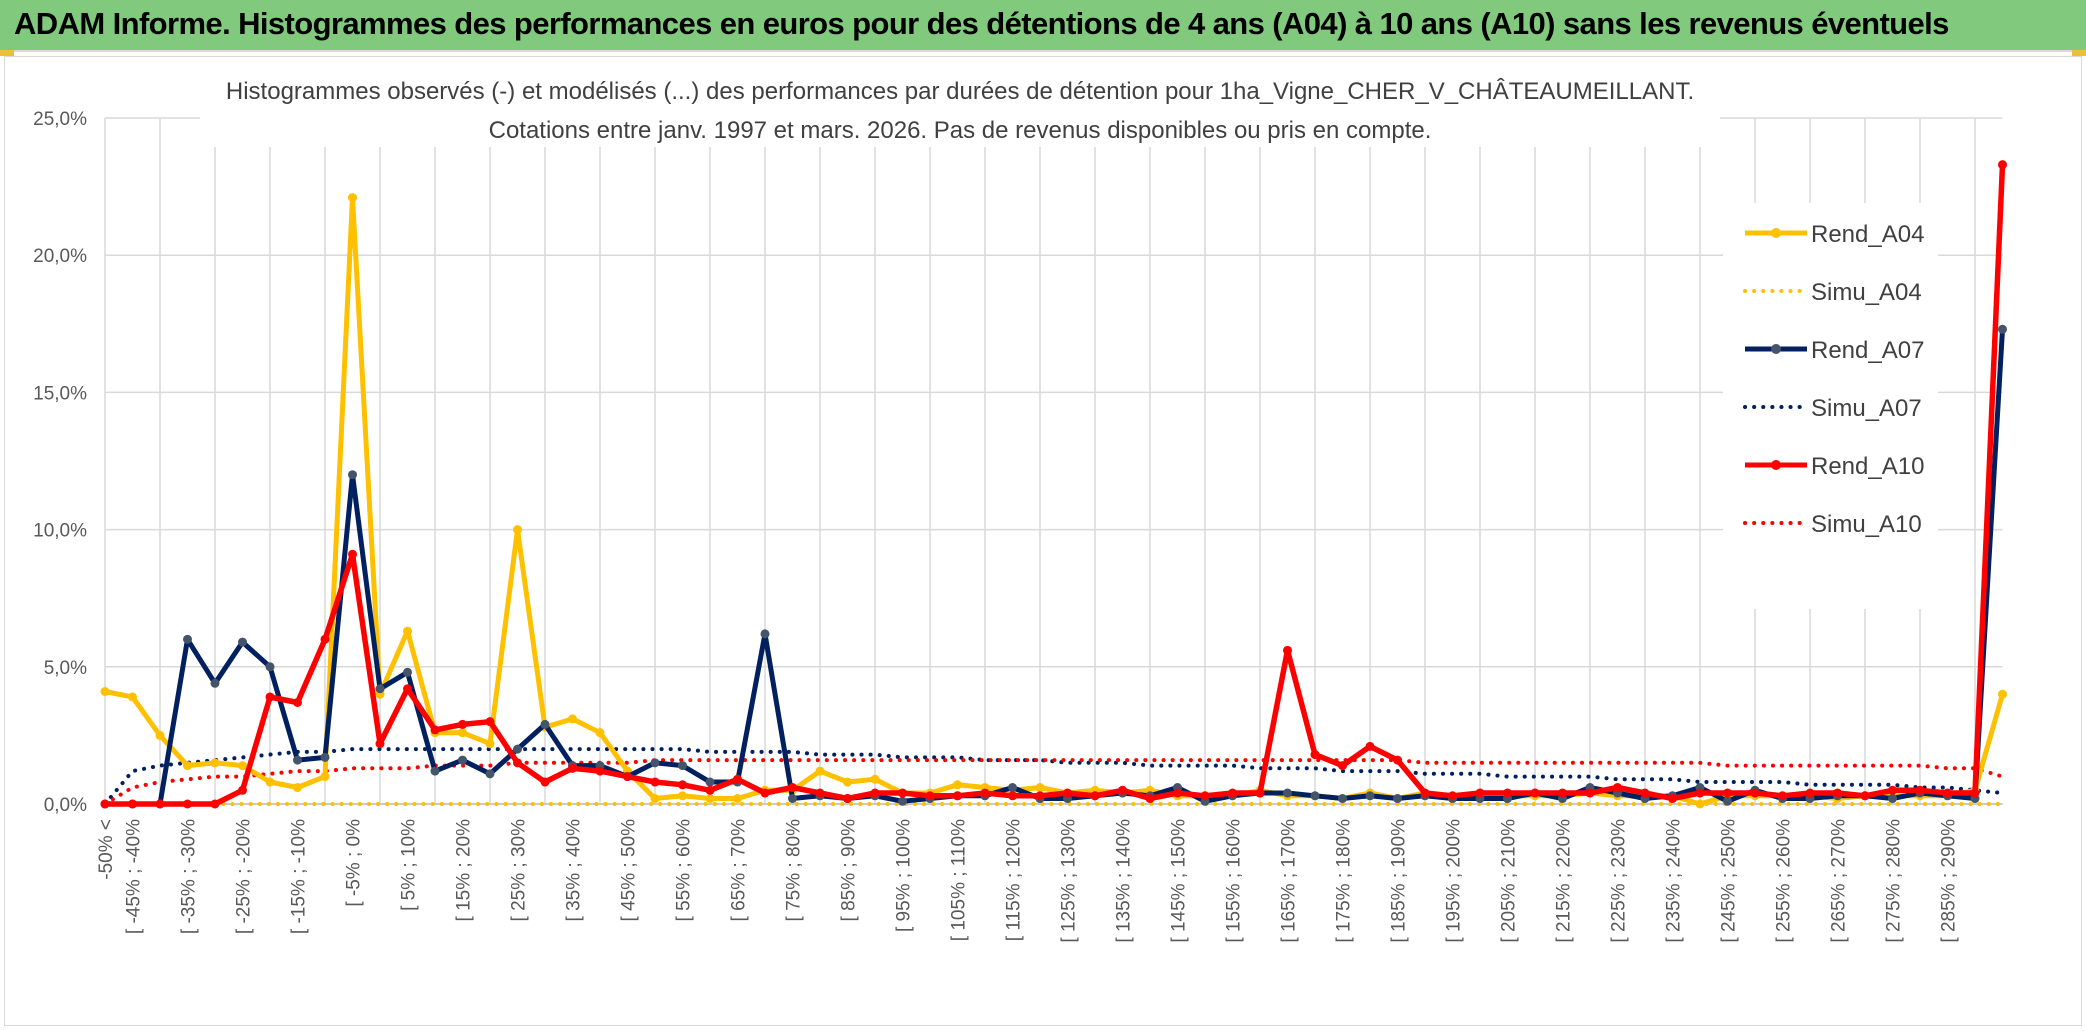  What do you see at coordinates (1289, 881) in the screenshot?
I see `x-tick-label: [ 165% ; 170%` at bounding box center [1289, 881].